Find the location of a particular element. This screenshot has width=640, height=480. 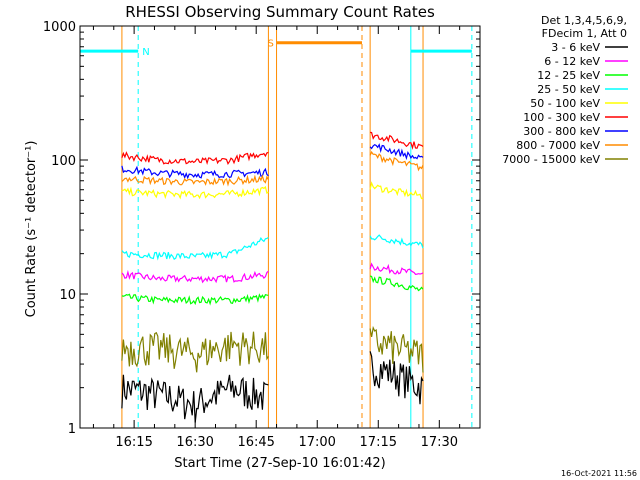

y-axis-label: Count Rate (s⁻¹ detector⁻¹) is located at coordinates (31, 229).